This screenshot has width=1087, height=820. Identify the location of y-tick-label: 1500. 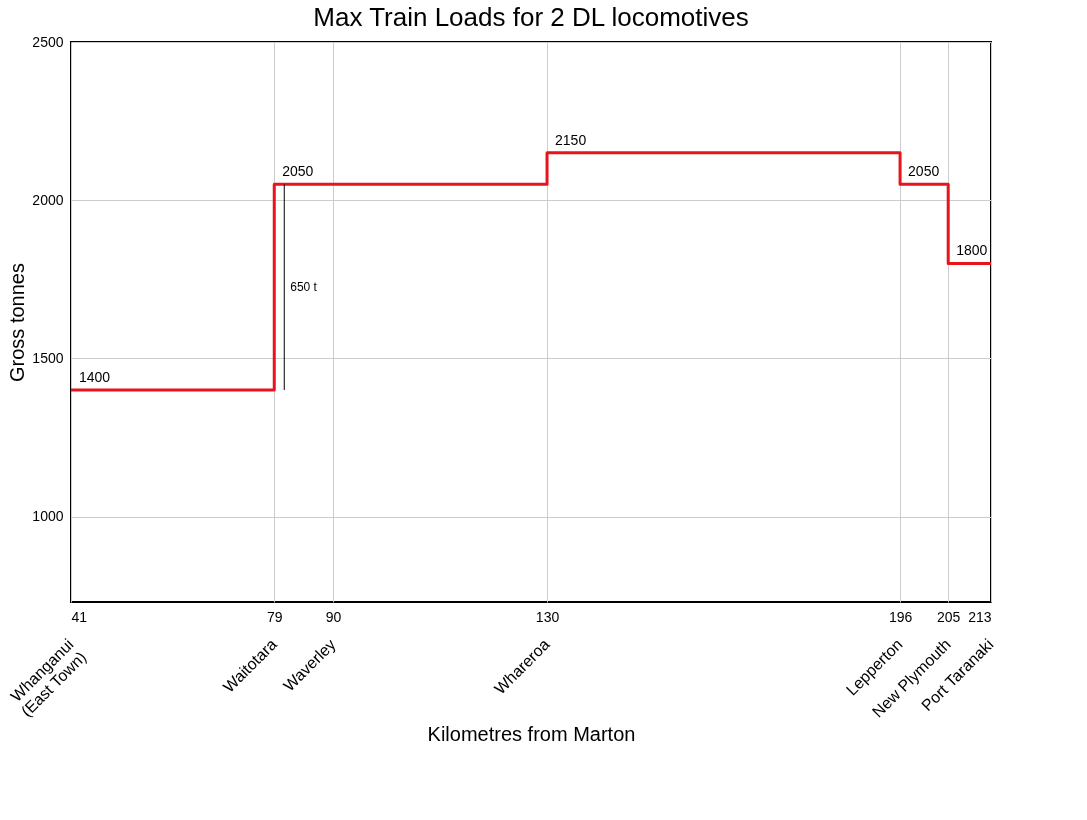
(48, 357).